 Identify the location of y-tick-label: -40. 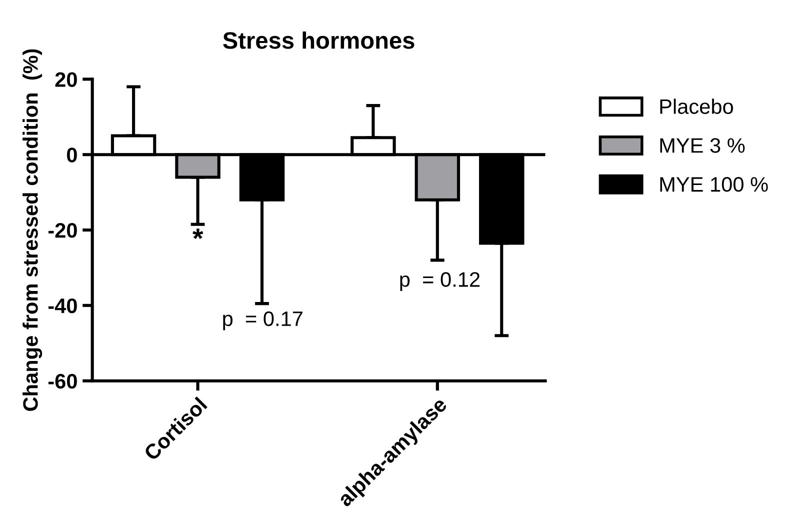
(62, 306).